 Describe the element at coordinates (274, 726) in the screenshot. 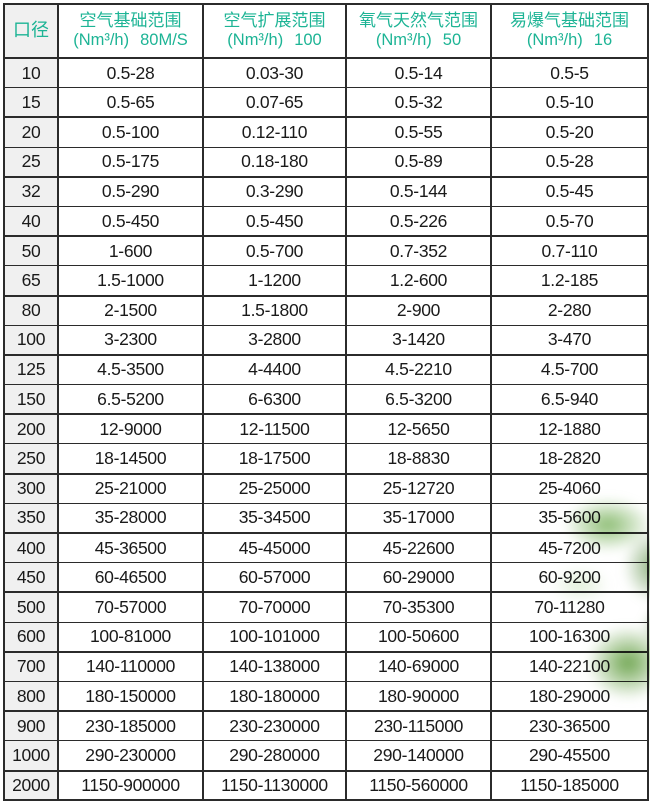

I see `range-cell: 230-230000` at that location.